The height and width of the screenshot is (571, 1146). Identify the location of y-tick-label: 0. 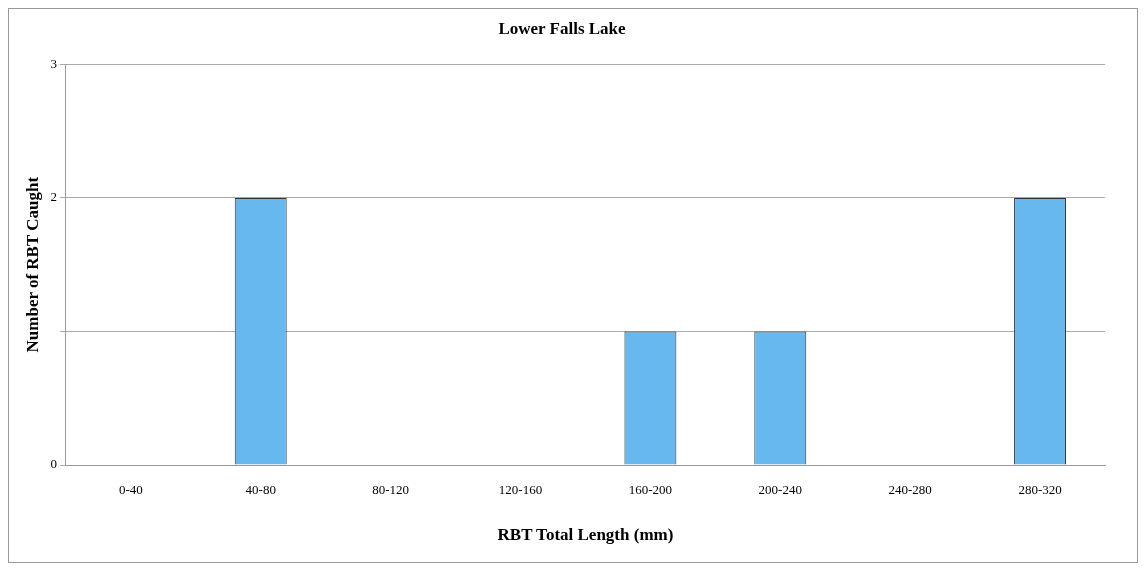
(53, 464).